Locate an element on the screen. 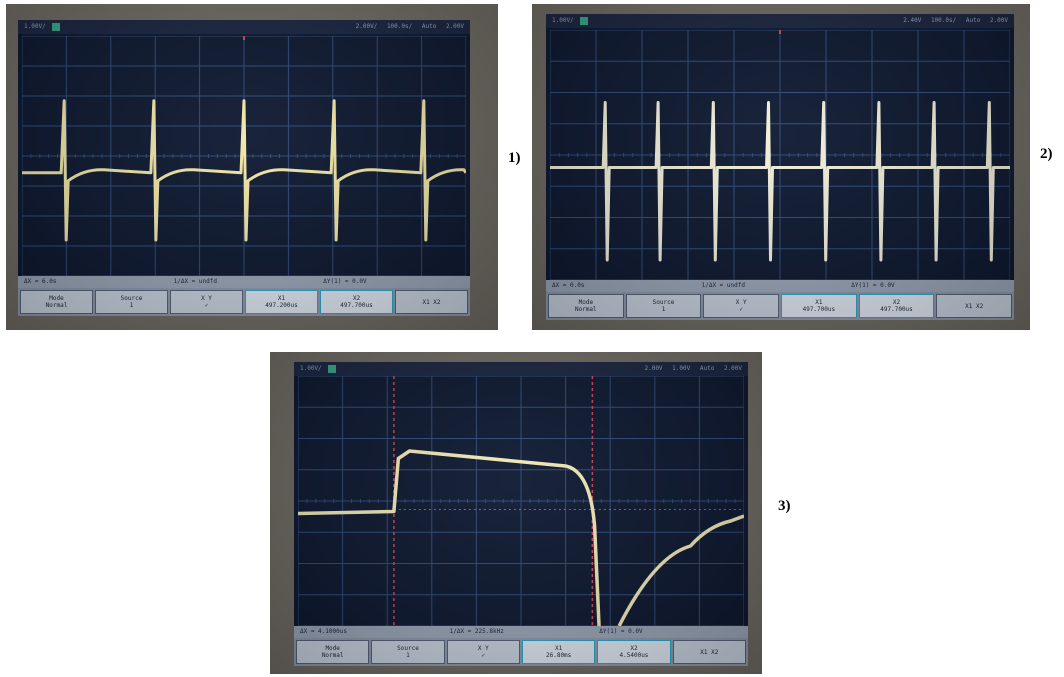  waveform-plot is located at coordinates (244, 156).